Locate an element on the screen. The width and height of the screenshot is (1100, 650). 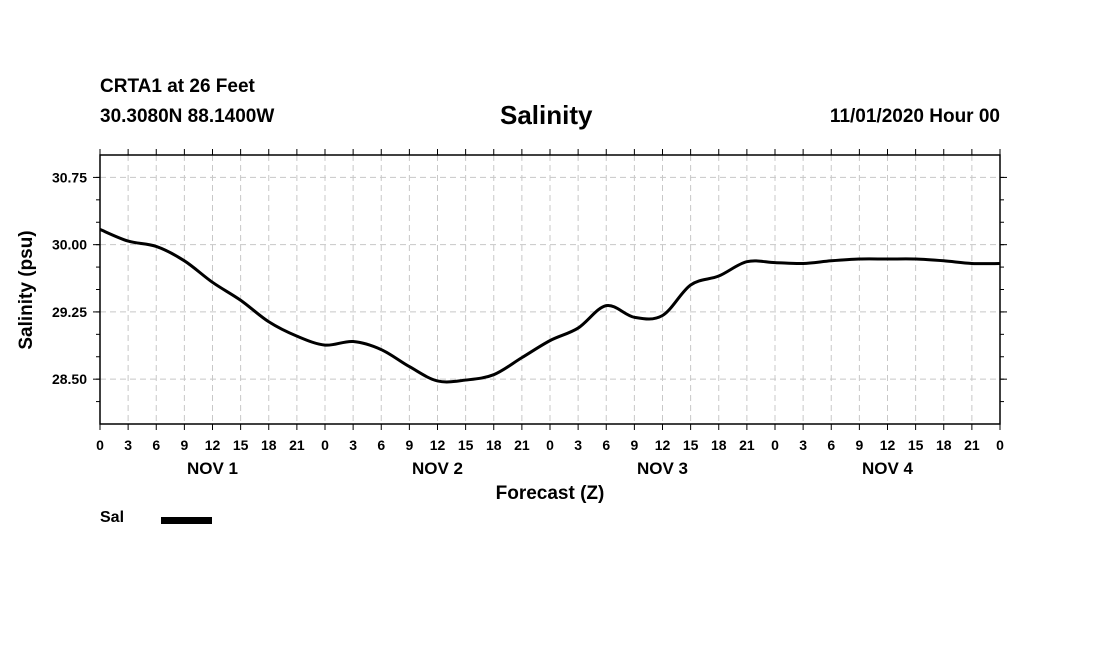
chart-title: Salinity is located at coordinates (546, 115).